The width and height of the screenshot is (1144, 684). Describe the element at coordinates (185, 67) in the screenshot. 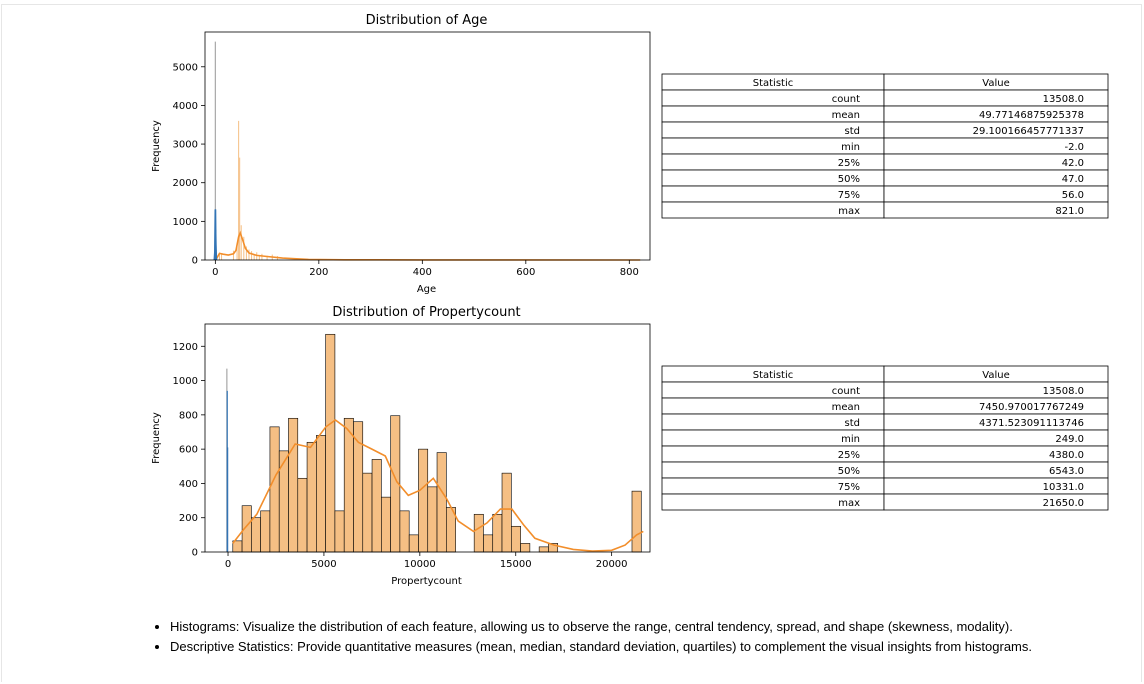

I see `y-tick-label: 5000` at that location.